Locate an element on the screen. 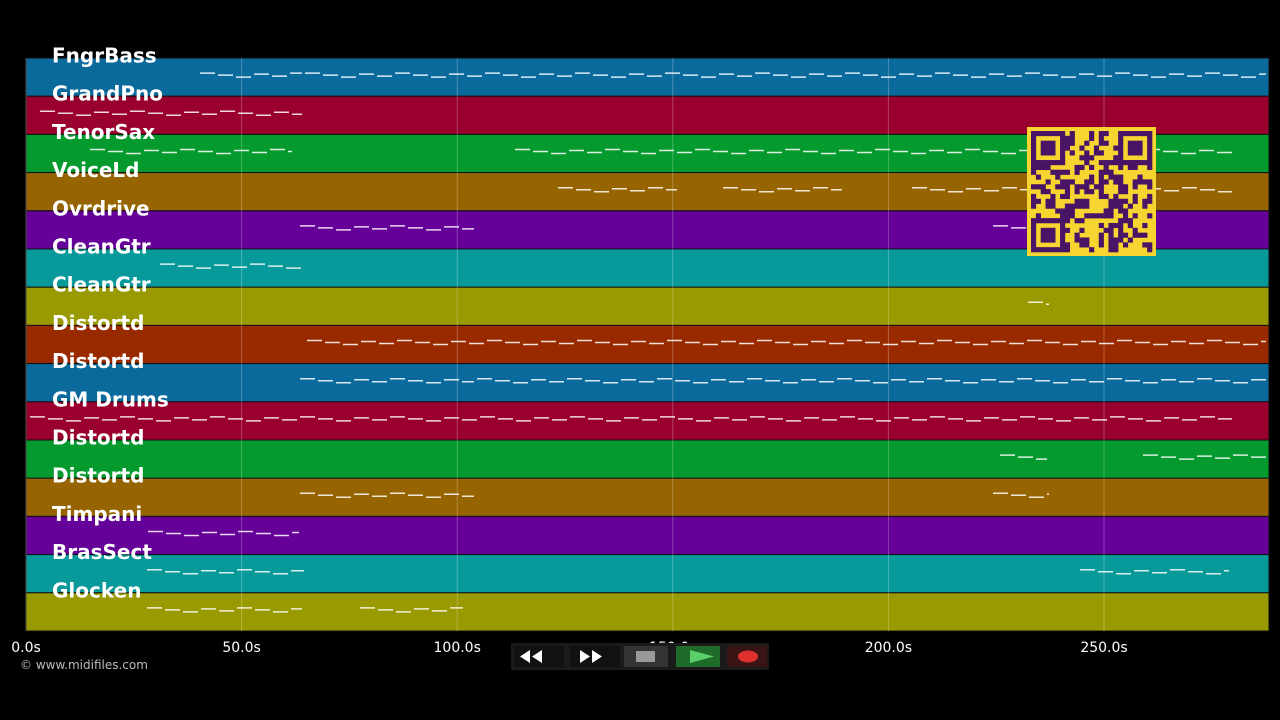  qr-code is located at coordinates (1091, 191).